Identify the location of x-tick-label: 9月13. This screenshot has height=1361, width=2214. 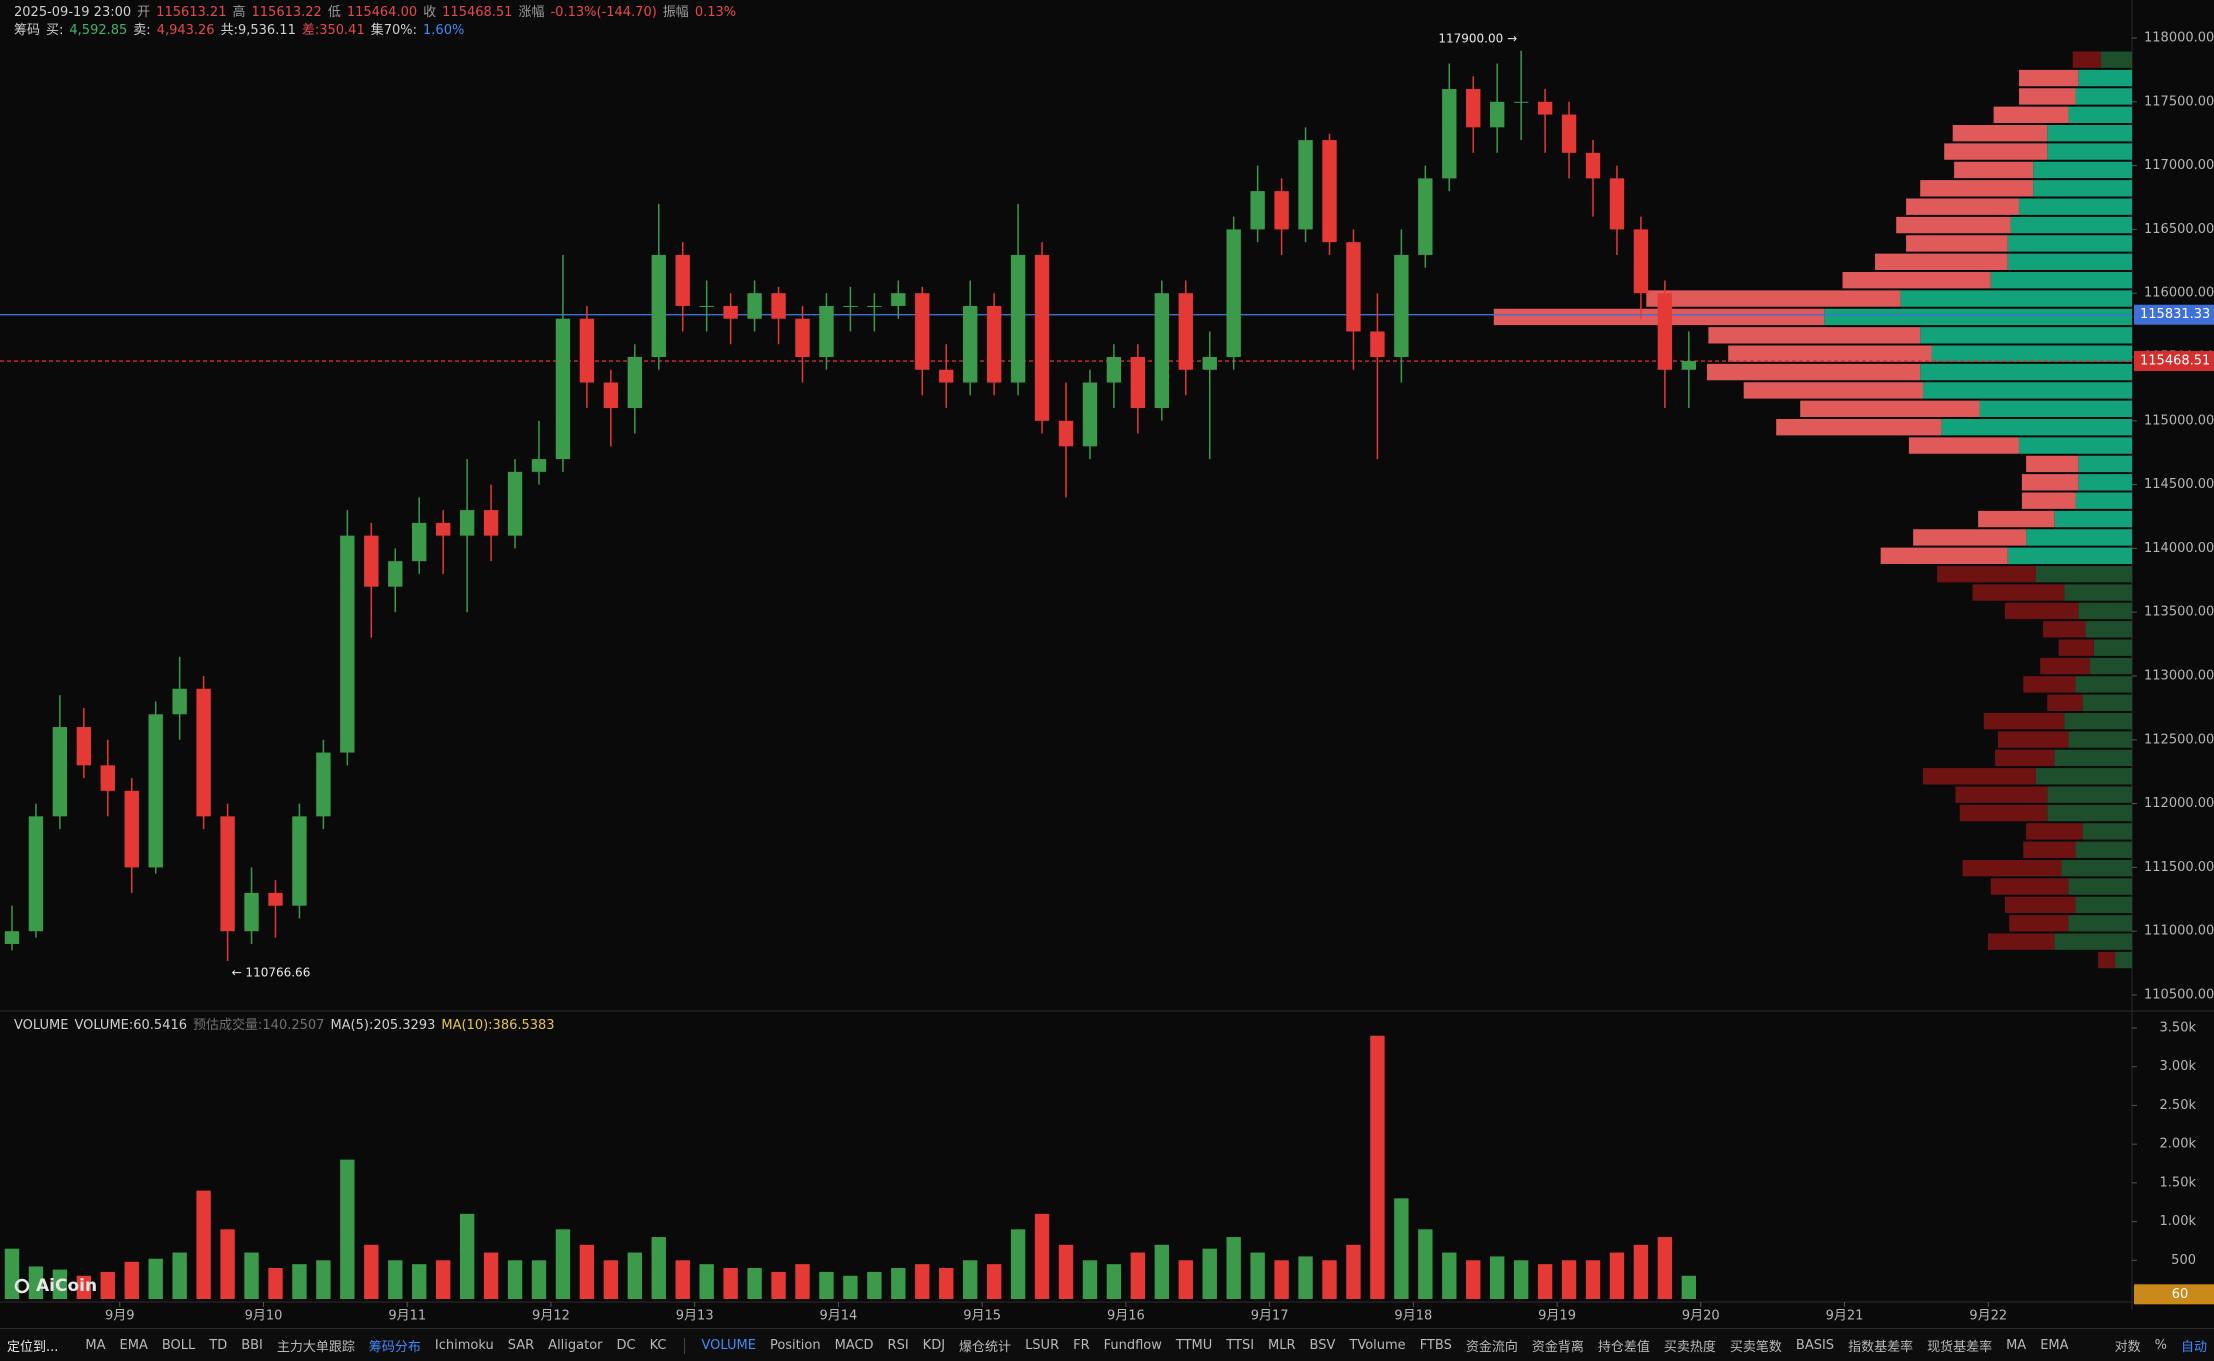
(695, 1316).